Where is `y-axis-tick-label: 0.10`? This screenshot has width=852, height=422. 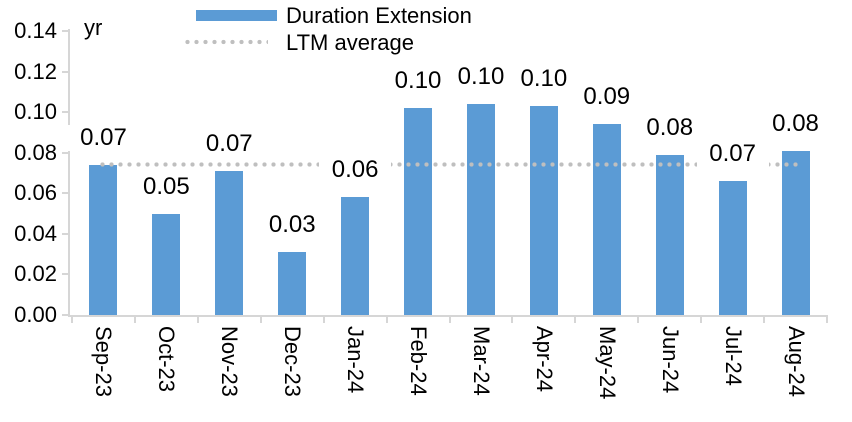 y-axis-tick-label: 0.10 is located at coordinates (35, 112).